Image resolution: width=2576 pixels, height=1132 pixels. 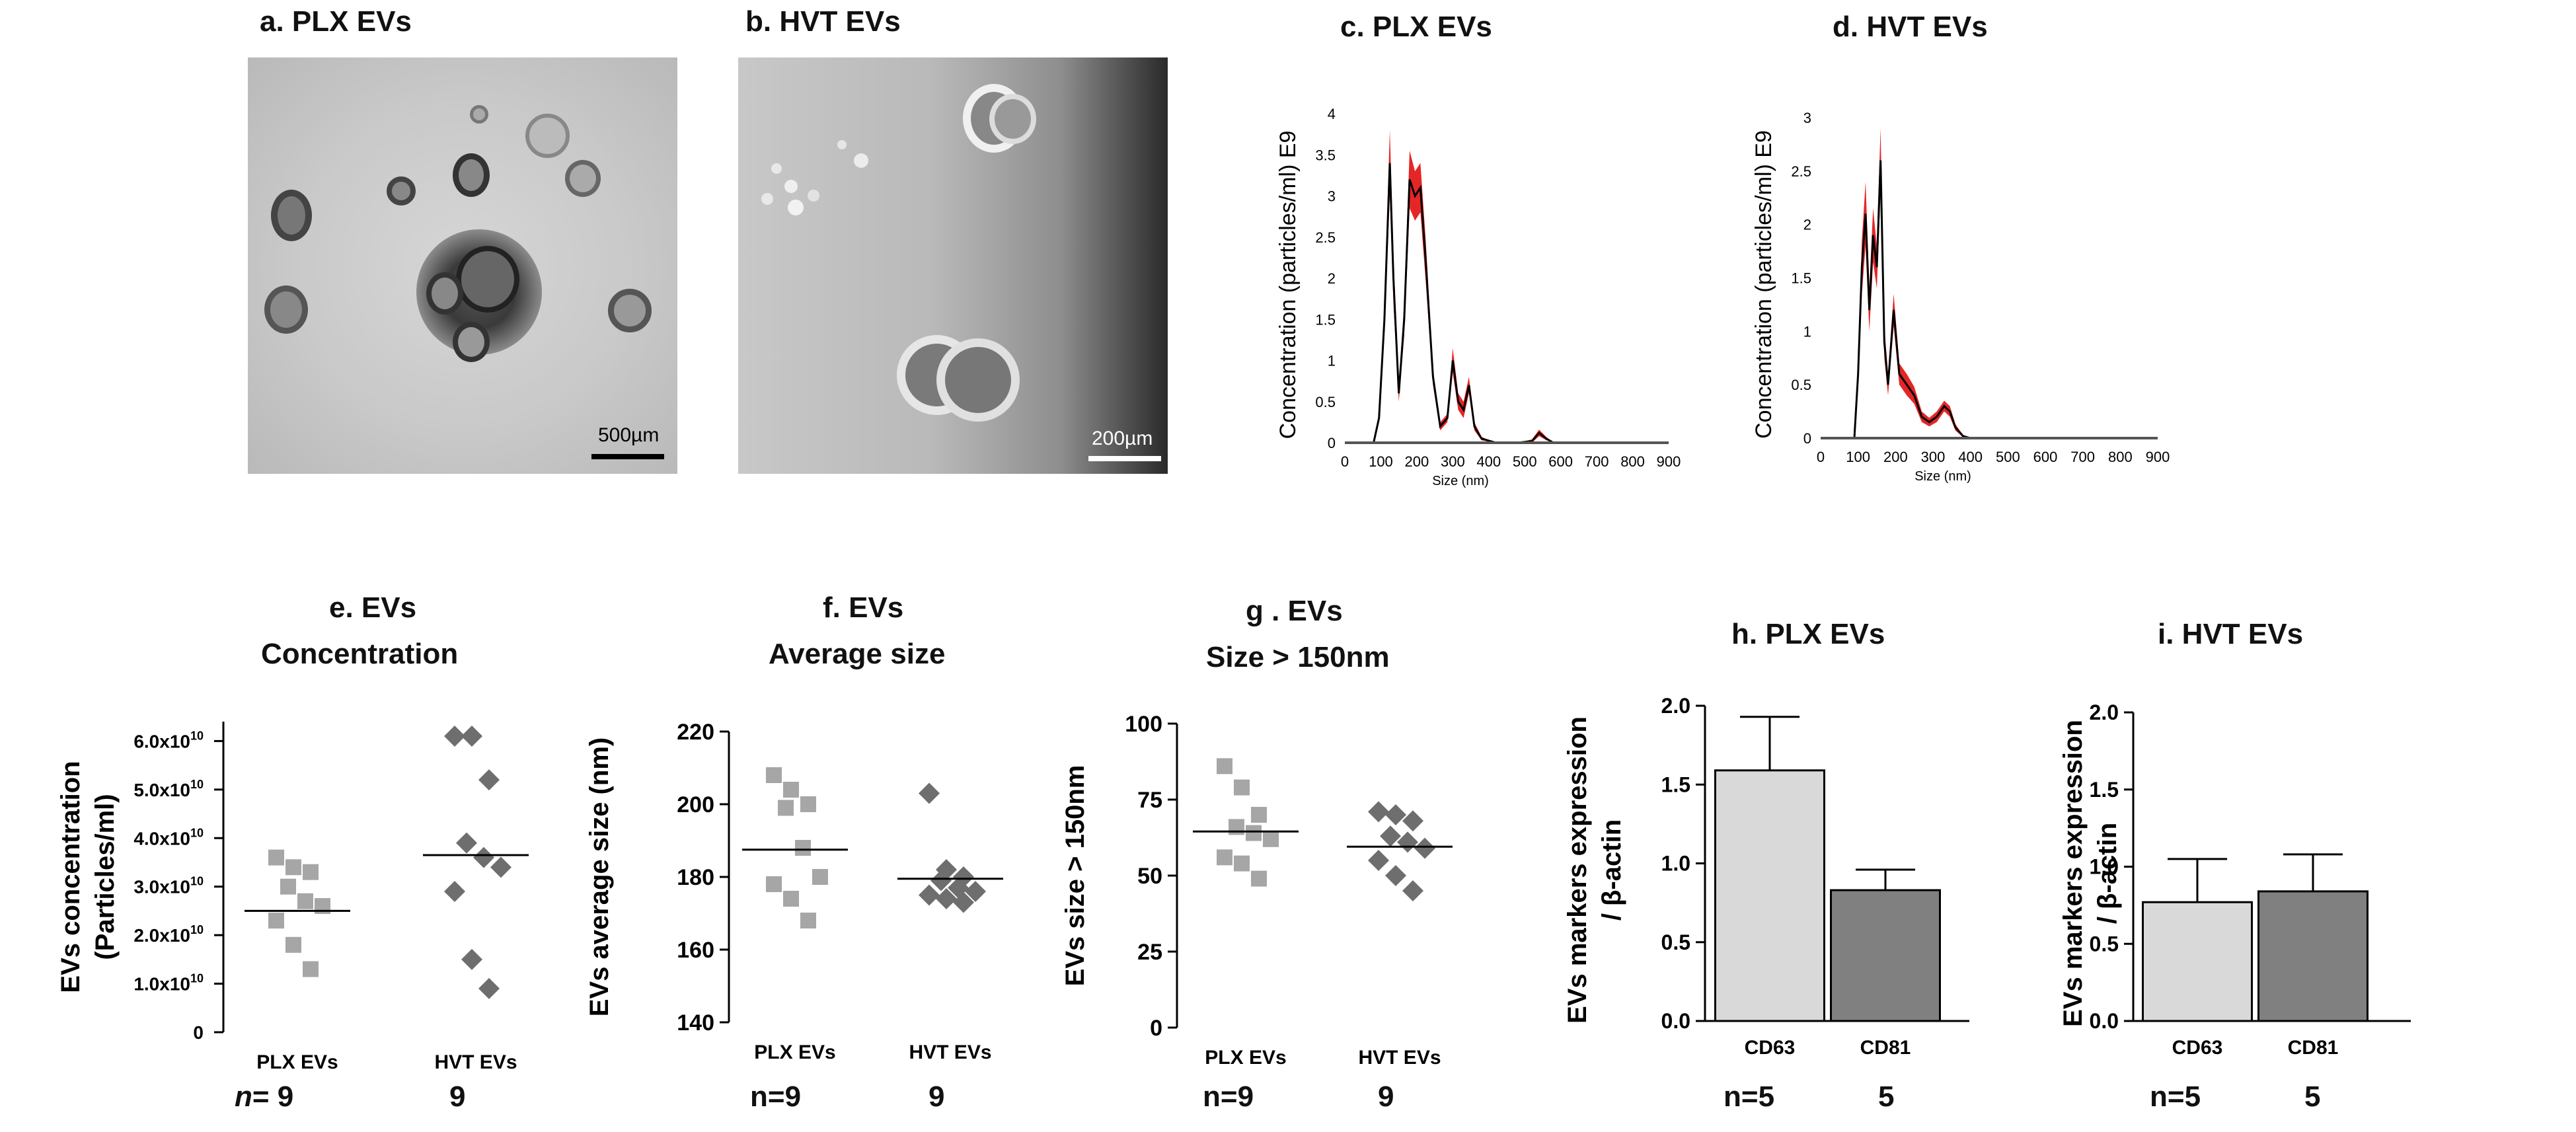 What do you see at coordinates (1416, 27) in the screenshot?
I see `panel-c-title: c. PLX EVs` at bounding box center [1416, 27].